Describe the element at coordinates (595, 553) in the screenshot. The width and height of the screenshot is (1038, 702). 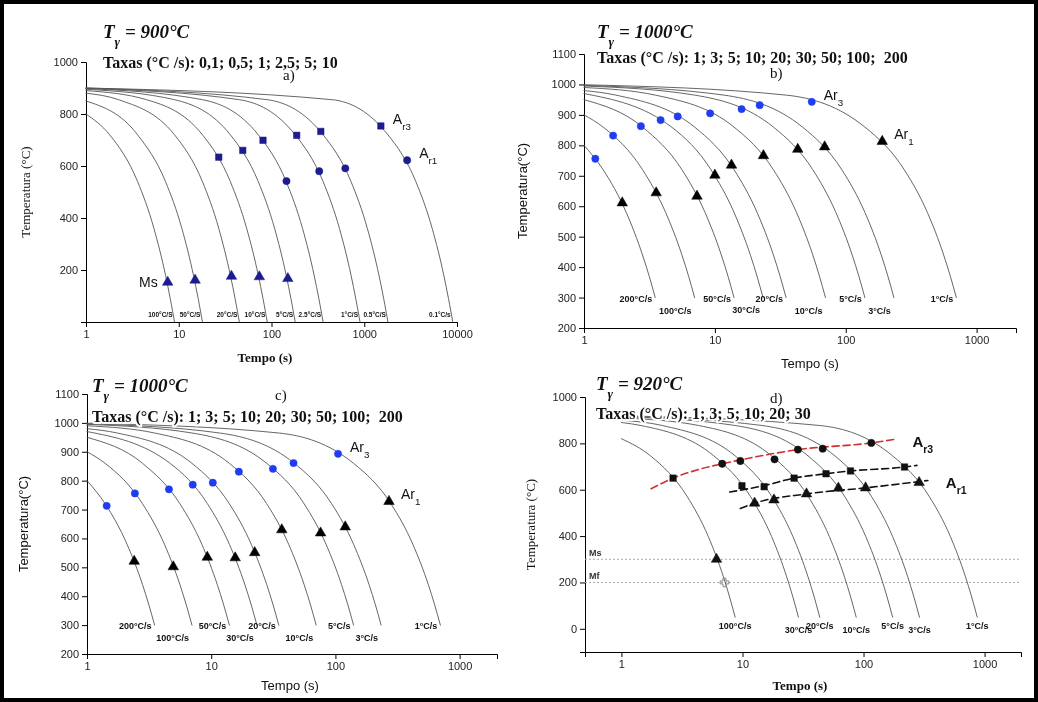
I see `ref-line-label: Ms` at that location.